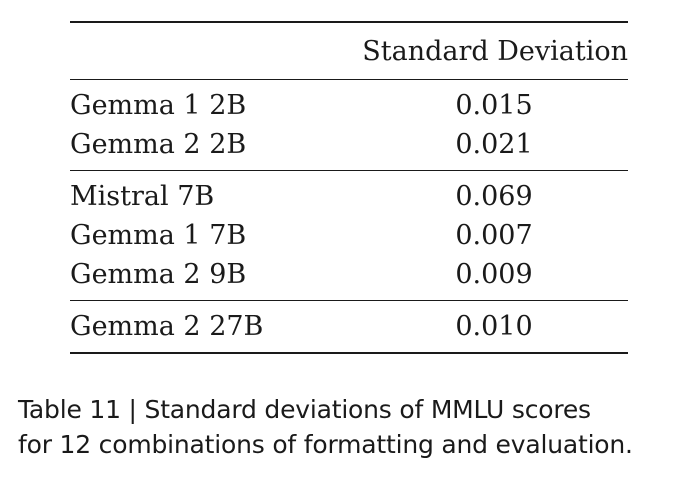 The width and height of the screenshot is (690, 482). I want to click on table-row: Gemma 2 9B 0.009, so click(349, 274).